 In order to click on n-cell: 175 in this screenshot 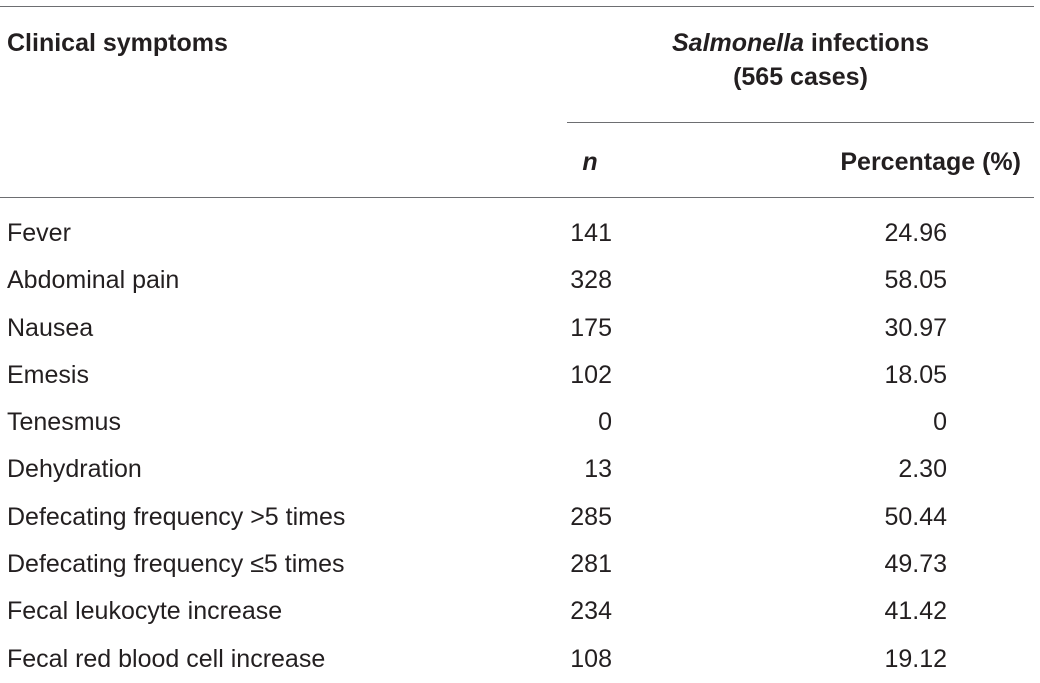, I will do `click(591, 327)`.